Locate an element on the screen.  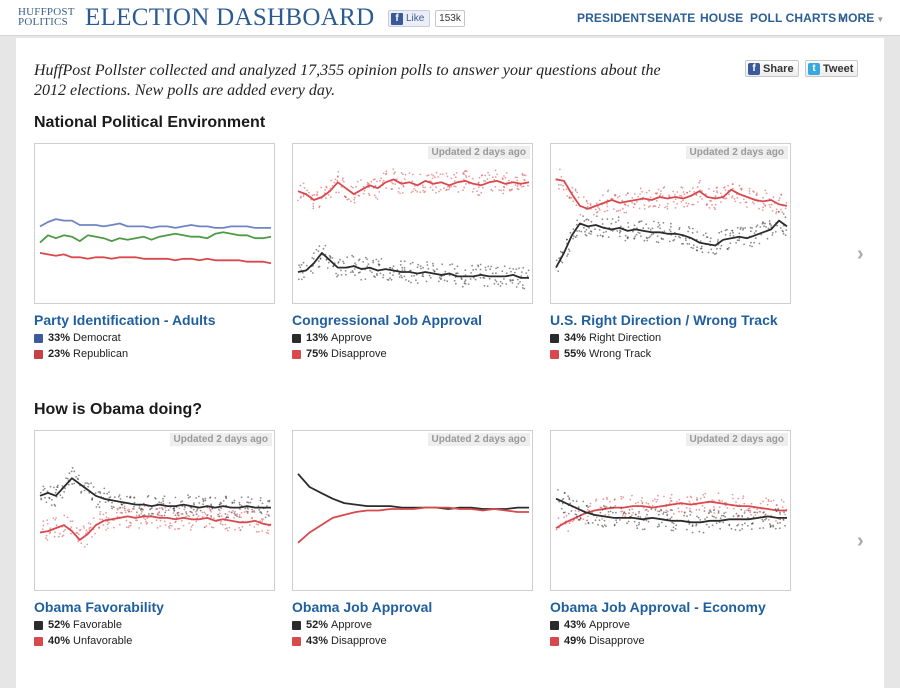
nav-label: PRESIDENT is located at coordinates (612, 18).